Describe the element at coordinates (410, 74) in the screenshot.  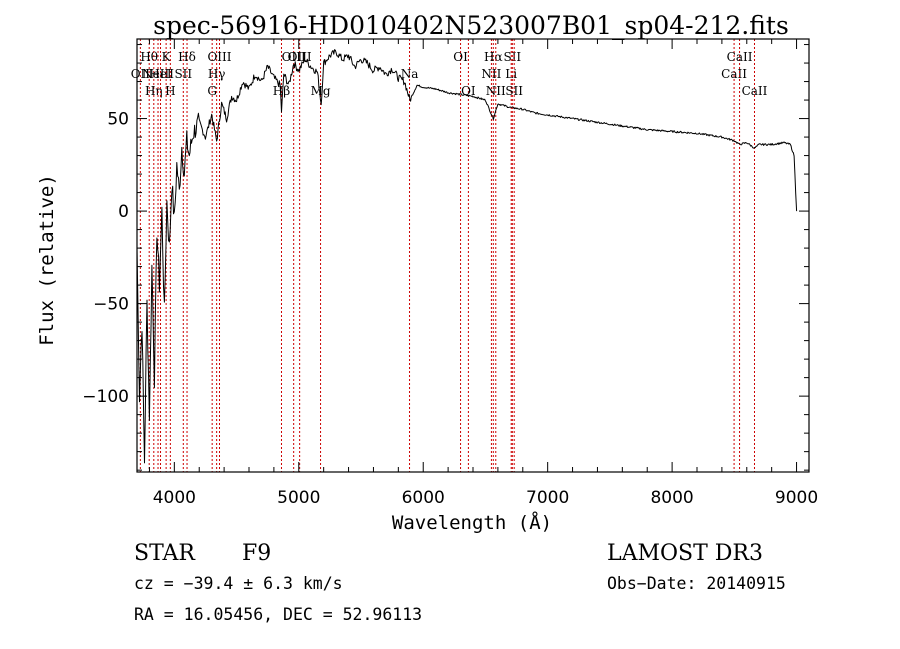
I see `line-label-16: Na` at that location.